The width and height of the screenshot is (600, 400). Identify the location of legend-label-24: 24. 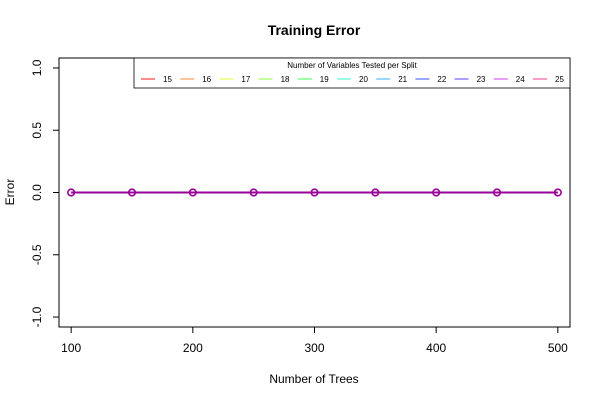
(520, 79).